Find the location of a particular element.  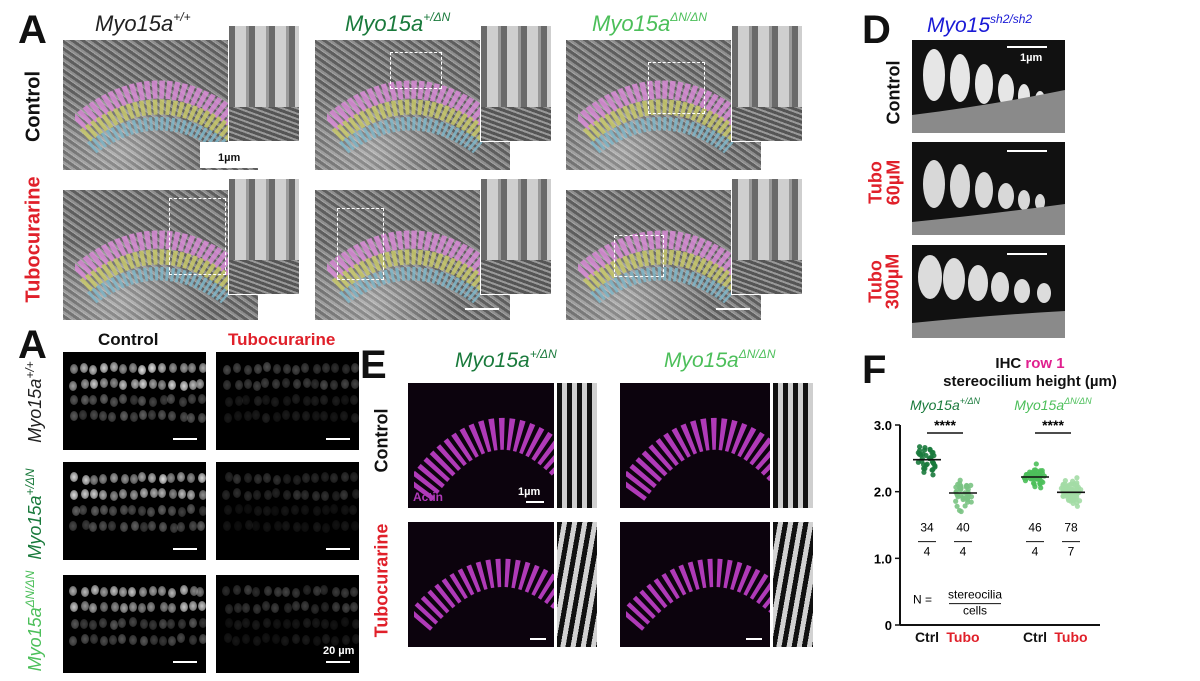

sem-inset-het-control is located at coordinates (516, 83).